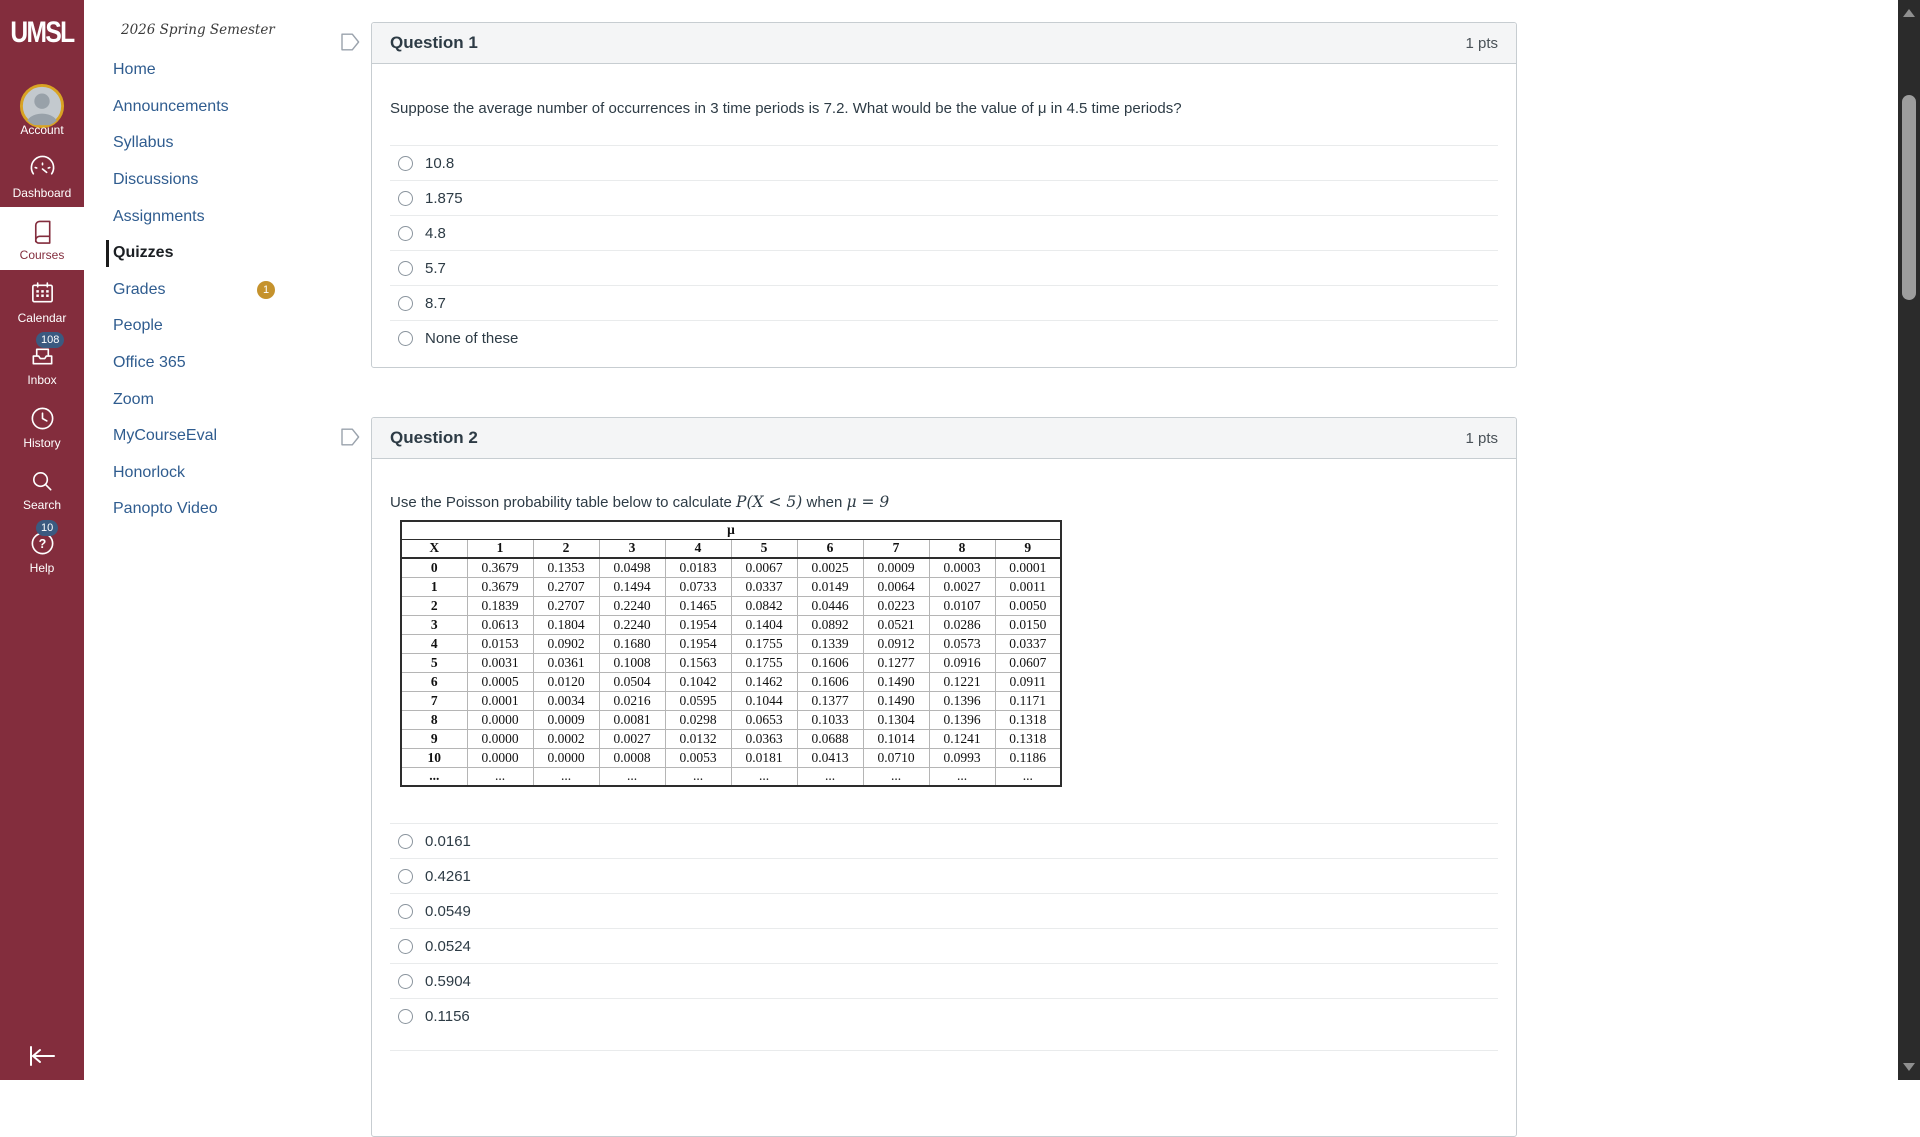  Describe the element at coordinates (1028, 643) in the screenshot. I see `table-cell: 0.0337` at that location.